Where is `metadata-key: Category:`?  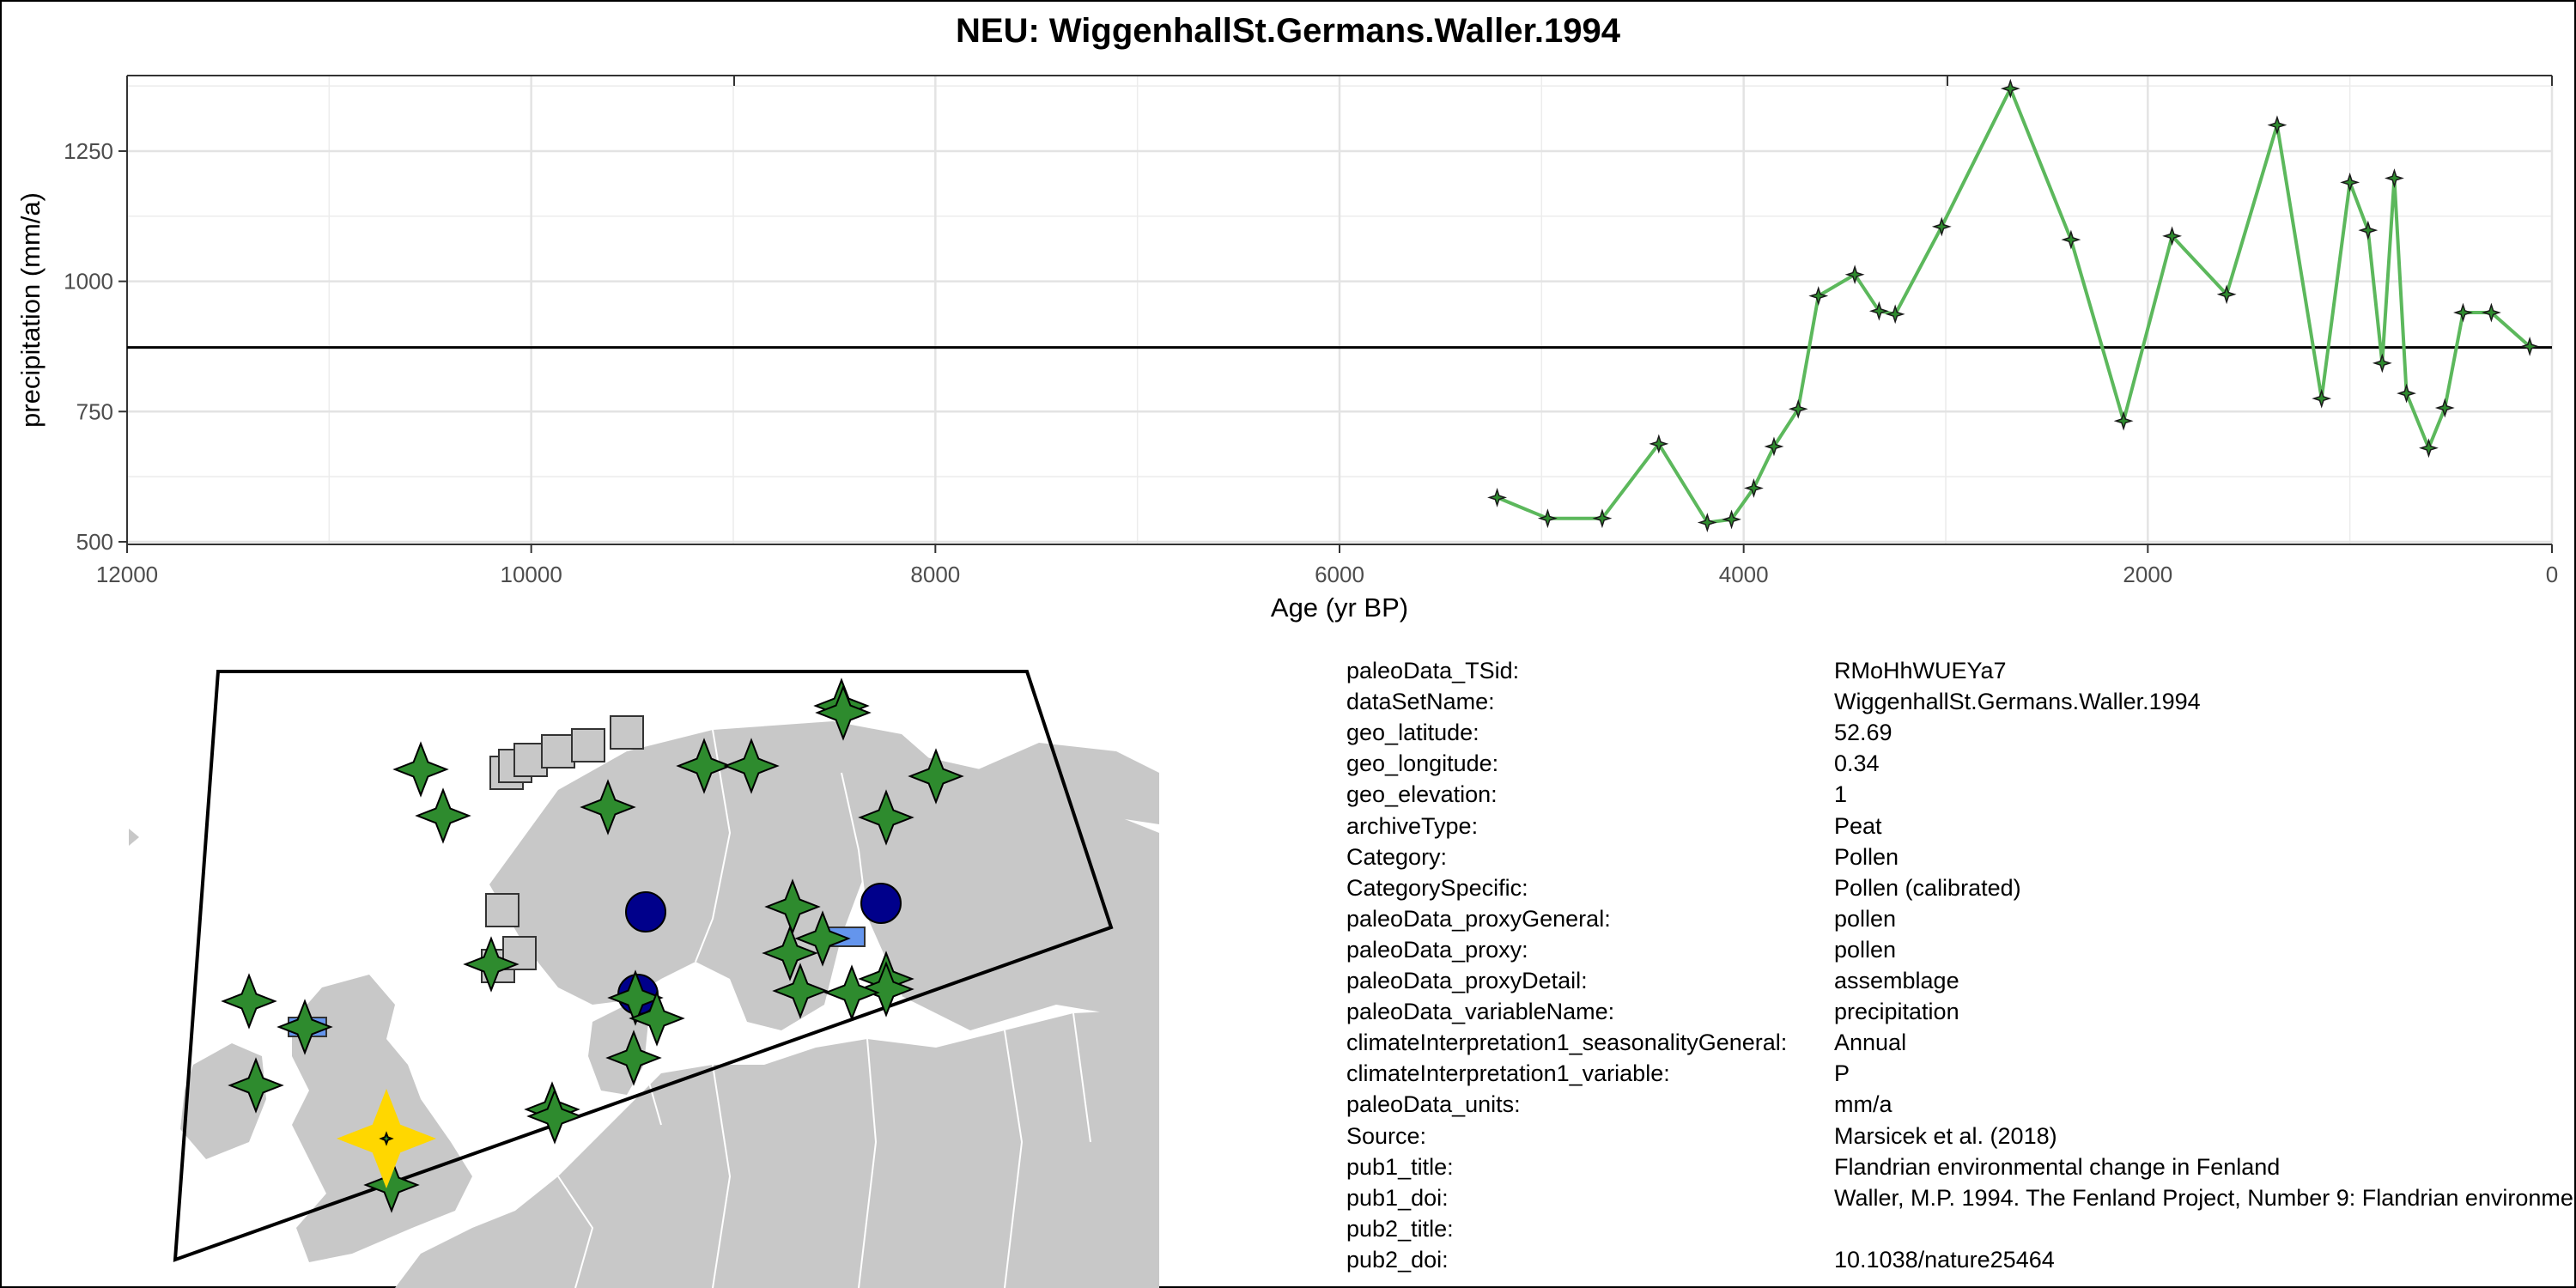
metadata-key: Category: is located at coordinates (1397, 856).